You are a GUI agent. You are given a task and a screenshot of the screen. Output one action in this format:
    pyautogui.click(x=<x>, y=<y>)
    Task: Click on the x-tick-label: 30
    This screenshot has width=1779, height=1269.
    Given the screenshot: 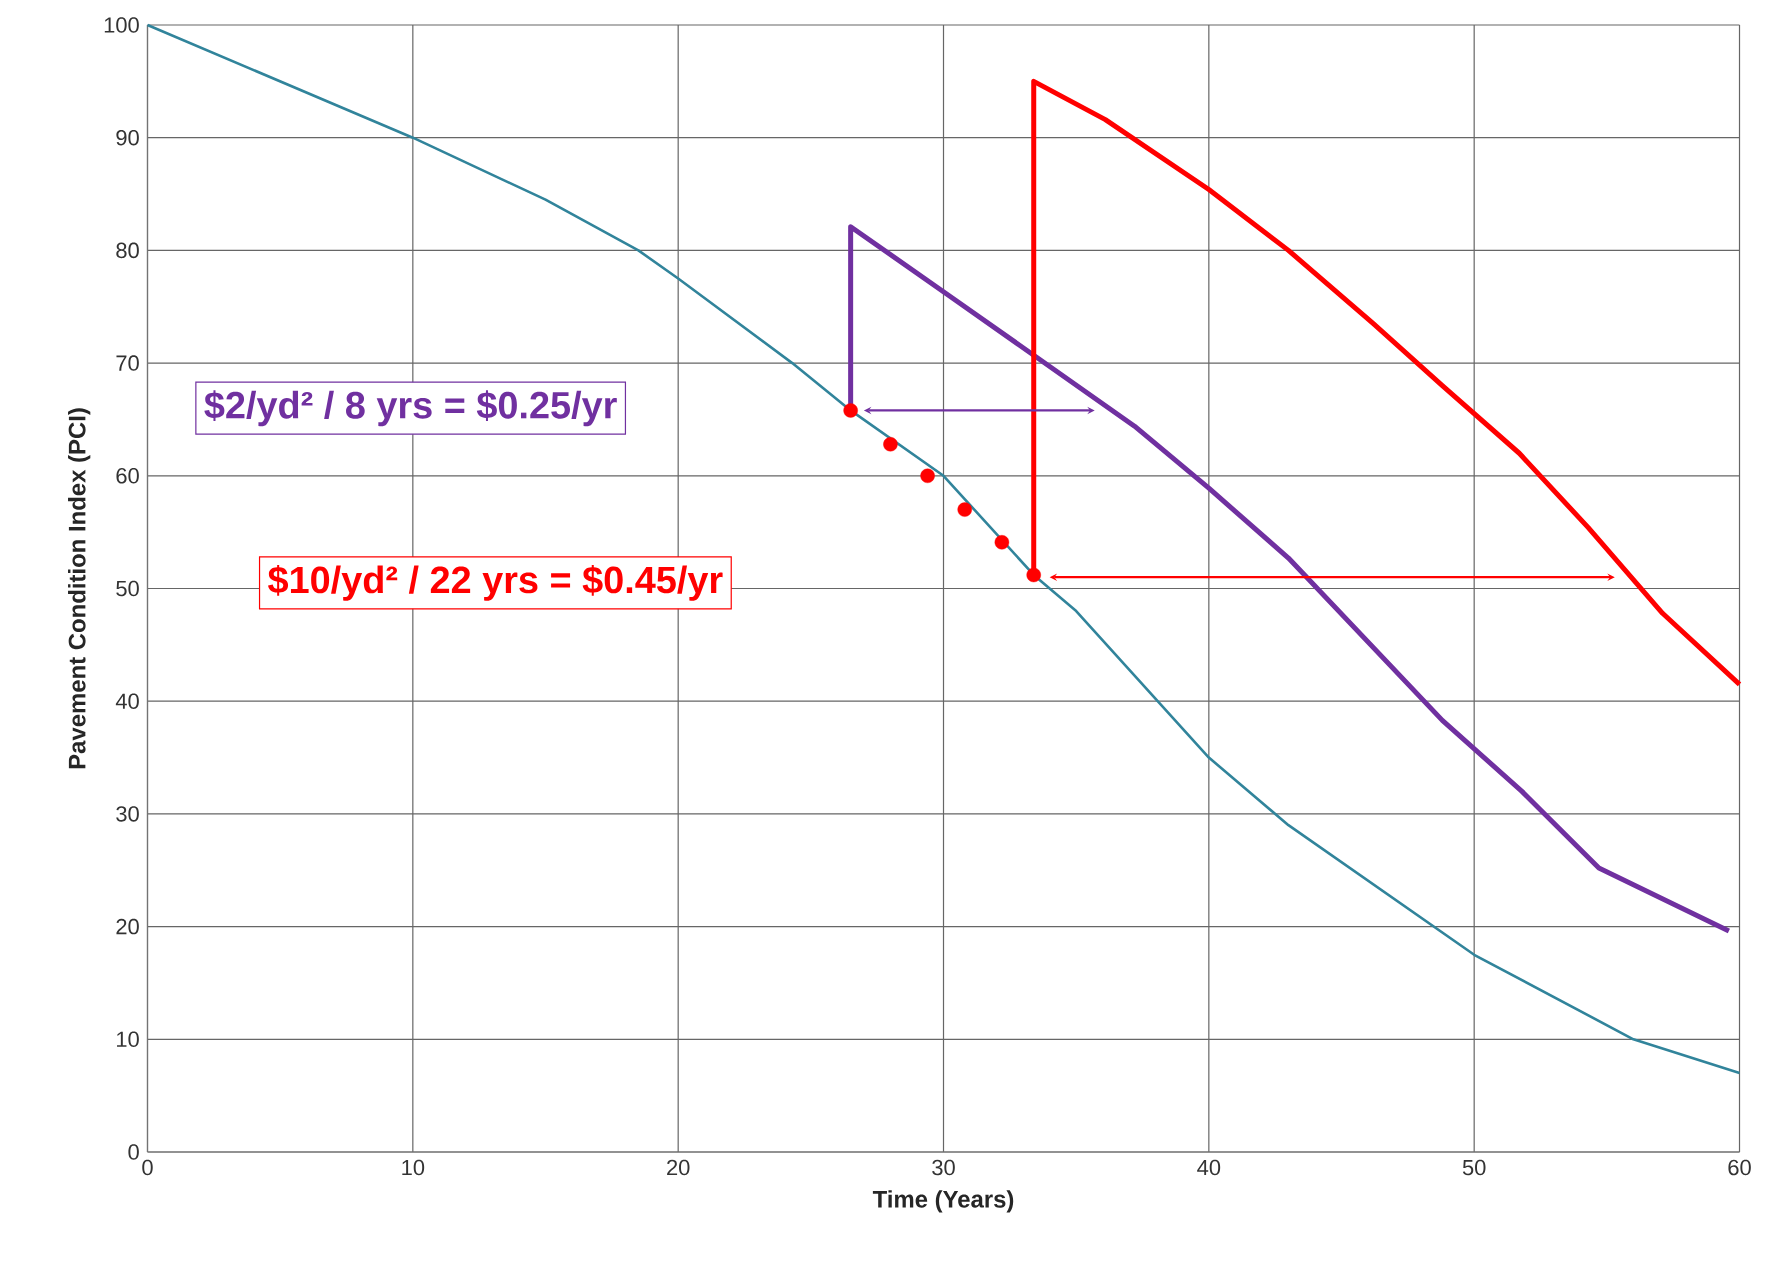 What is the action you would take?
    pyautogui.click(x=943, y=1167)
    